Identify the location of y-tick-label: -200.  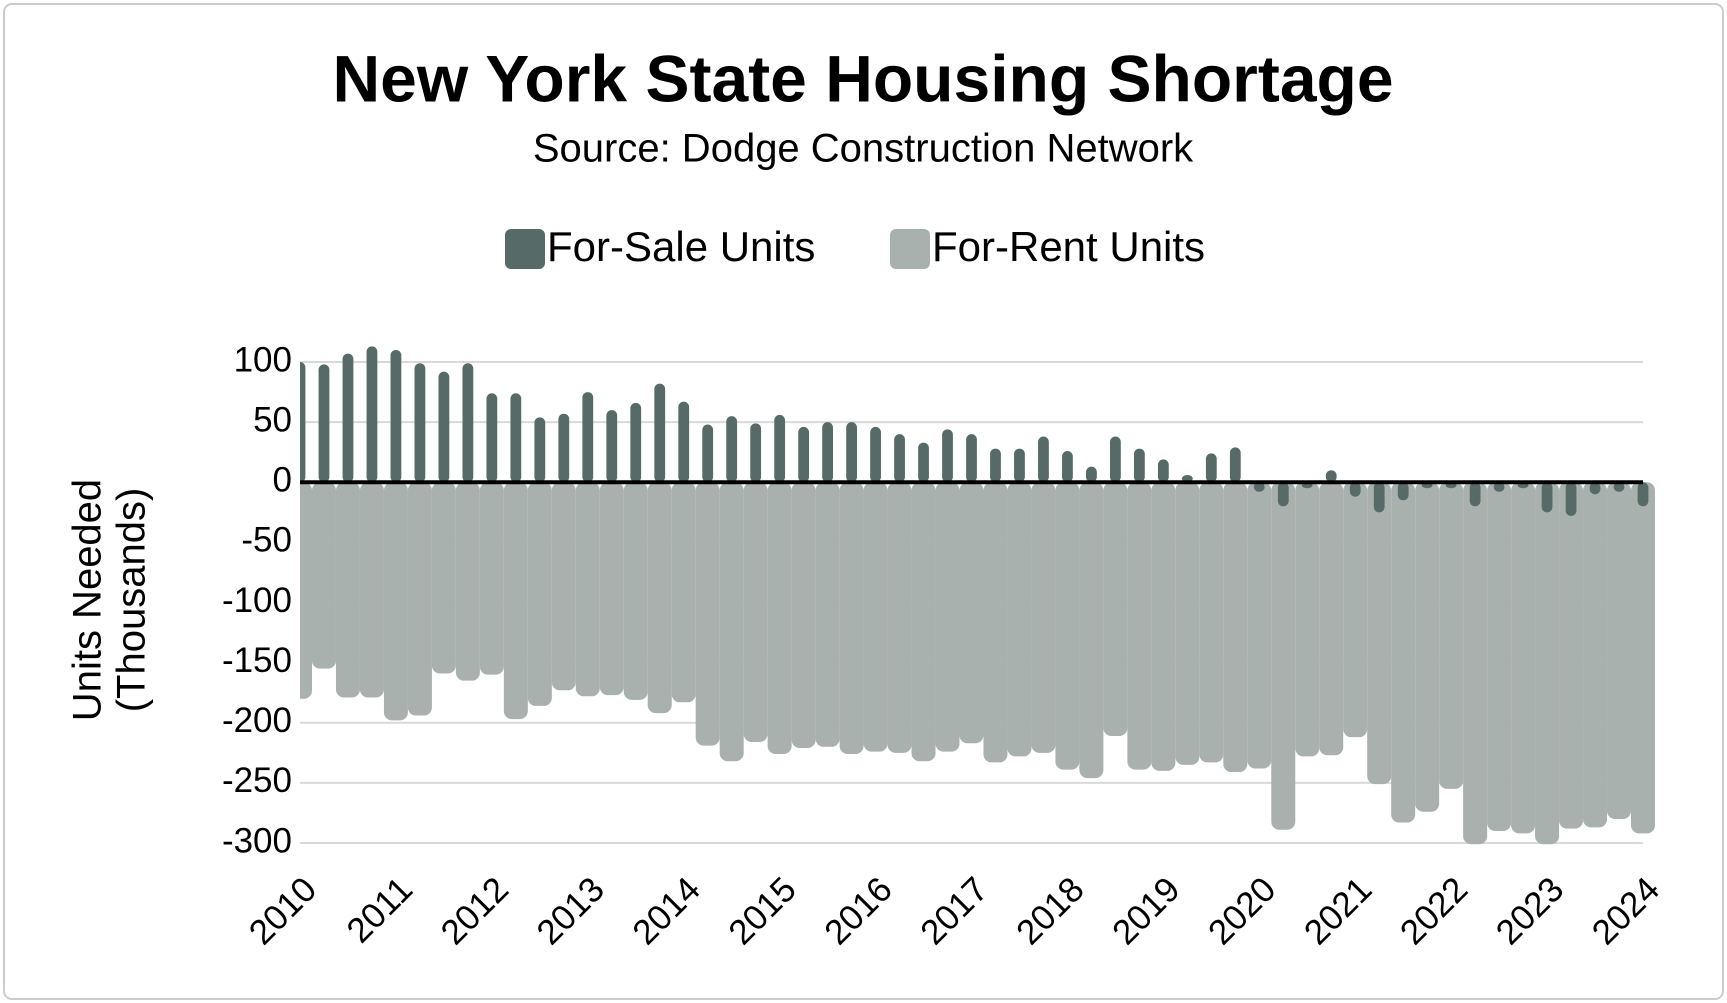
(257, 720).